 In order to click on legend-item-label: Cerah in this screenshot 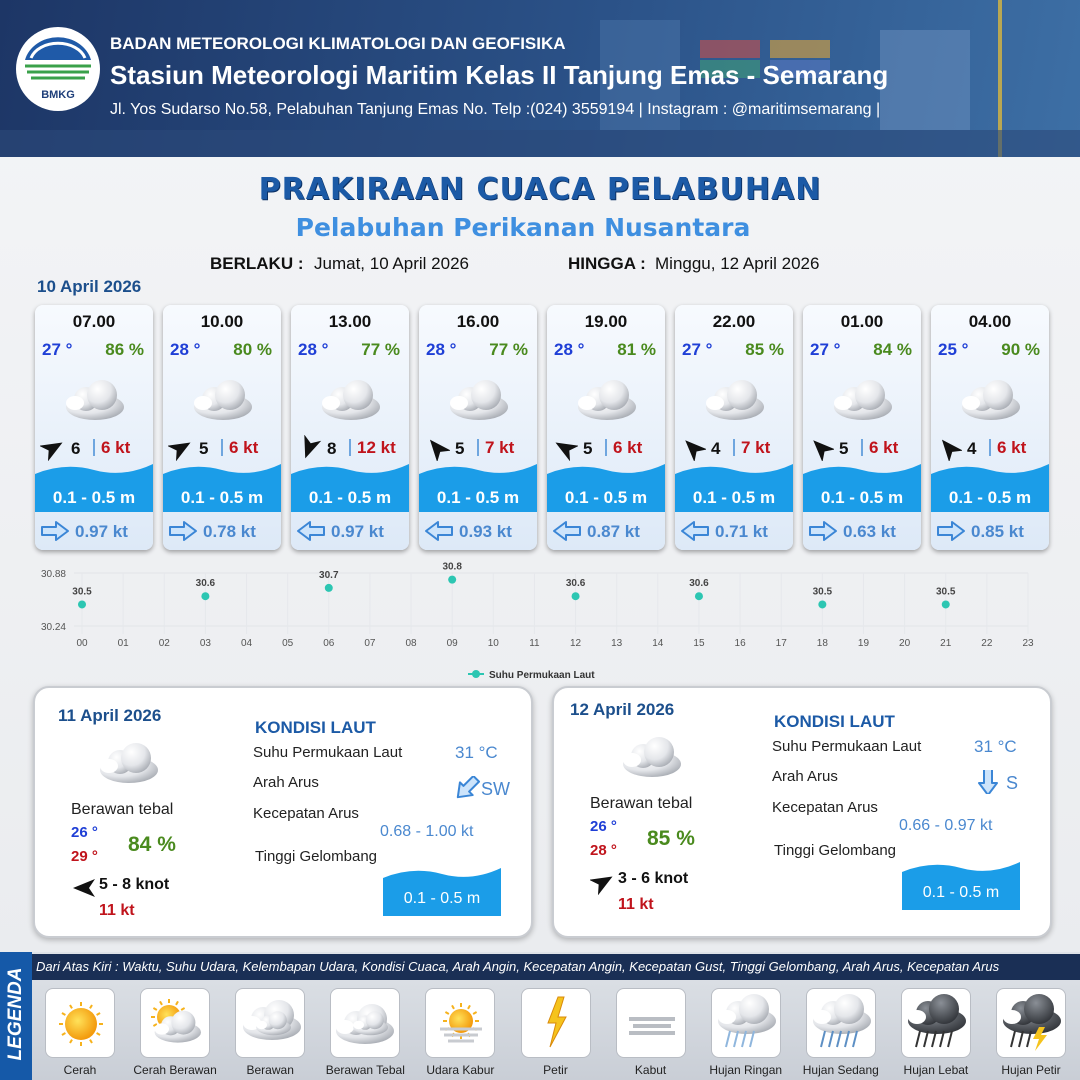, I will do `click(80, 1070)`.